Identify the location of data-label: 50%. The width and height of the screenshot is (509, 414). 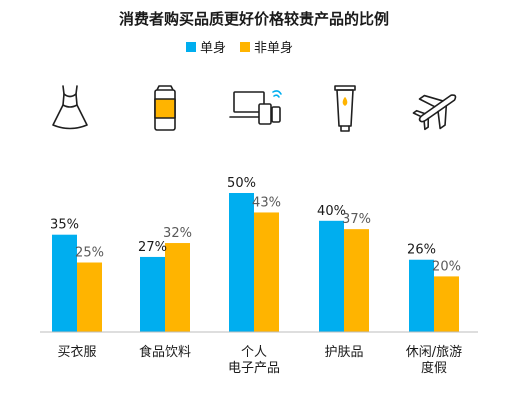
(241, 183).